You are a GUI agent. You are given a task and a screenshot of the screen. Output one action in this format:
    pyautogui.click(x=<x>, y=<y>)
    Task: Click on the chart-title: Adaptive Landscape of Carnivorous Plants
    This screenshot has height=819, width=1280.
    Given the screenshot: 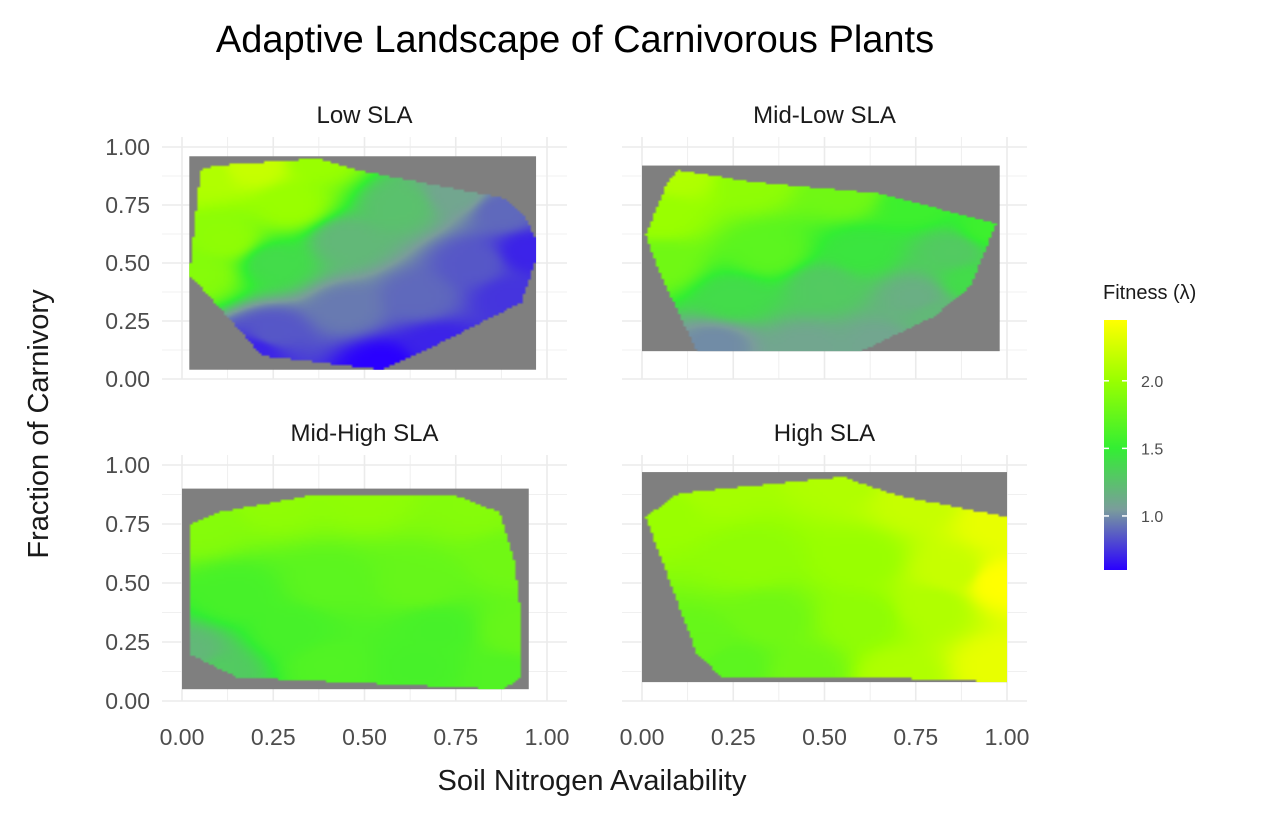 What is the action you would take?
    pyautogui.click(x=575, y=40)
    